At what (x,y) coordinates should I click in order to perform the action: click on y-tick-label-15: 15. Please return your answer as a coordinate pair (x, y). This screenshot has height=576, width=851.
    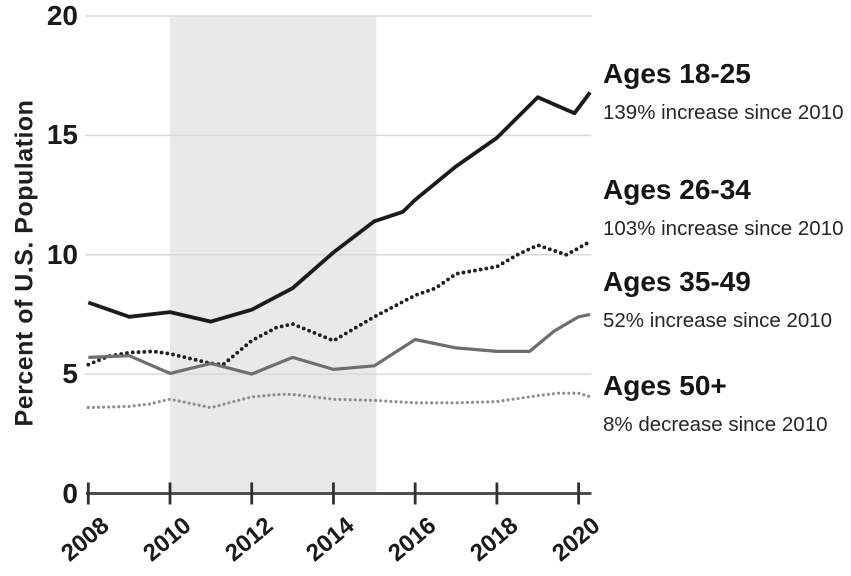
    Looking at the image, I should click on (62, 135).